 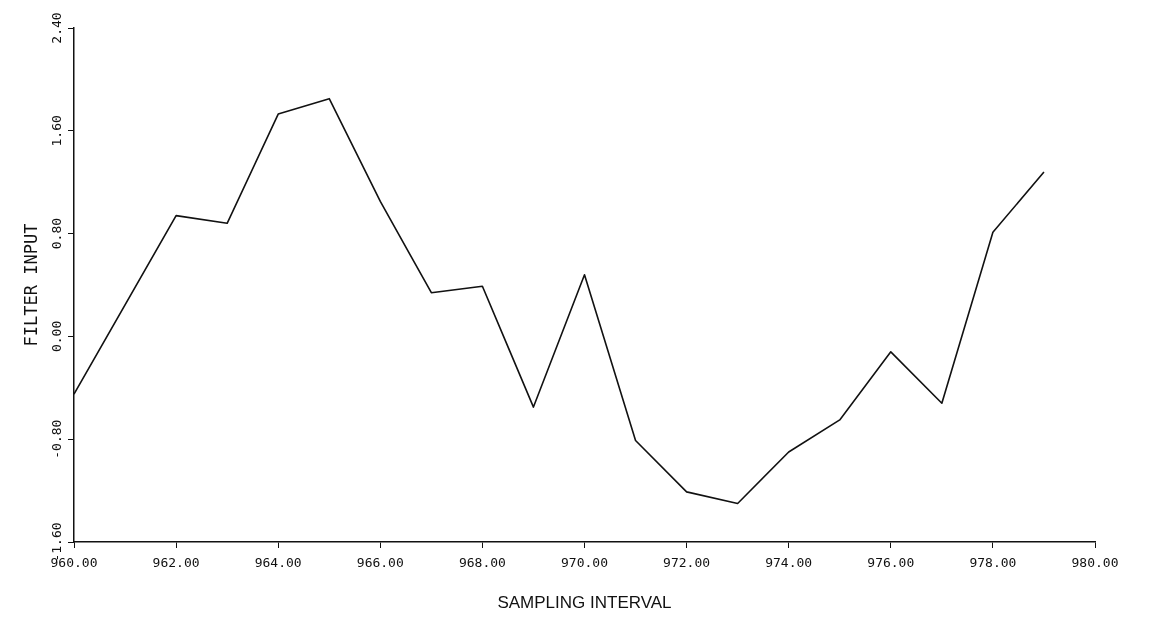 What do you see at coordinates (176, 563) in the screenshot?
I see `x-tick-label: 962.00` at bounding box center [176, 563].